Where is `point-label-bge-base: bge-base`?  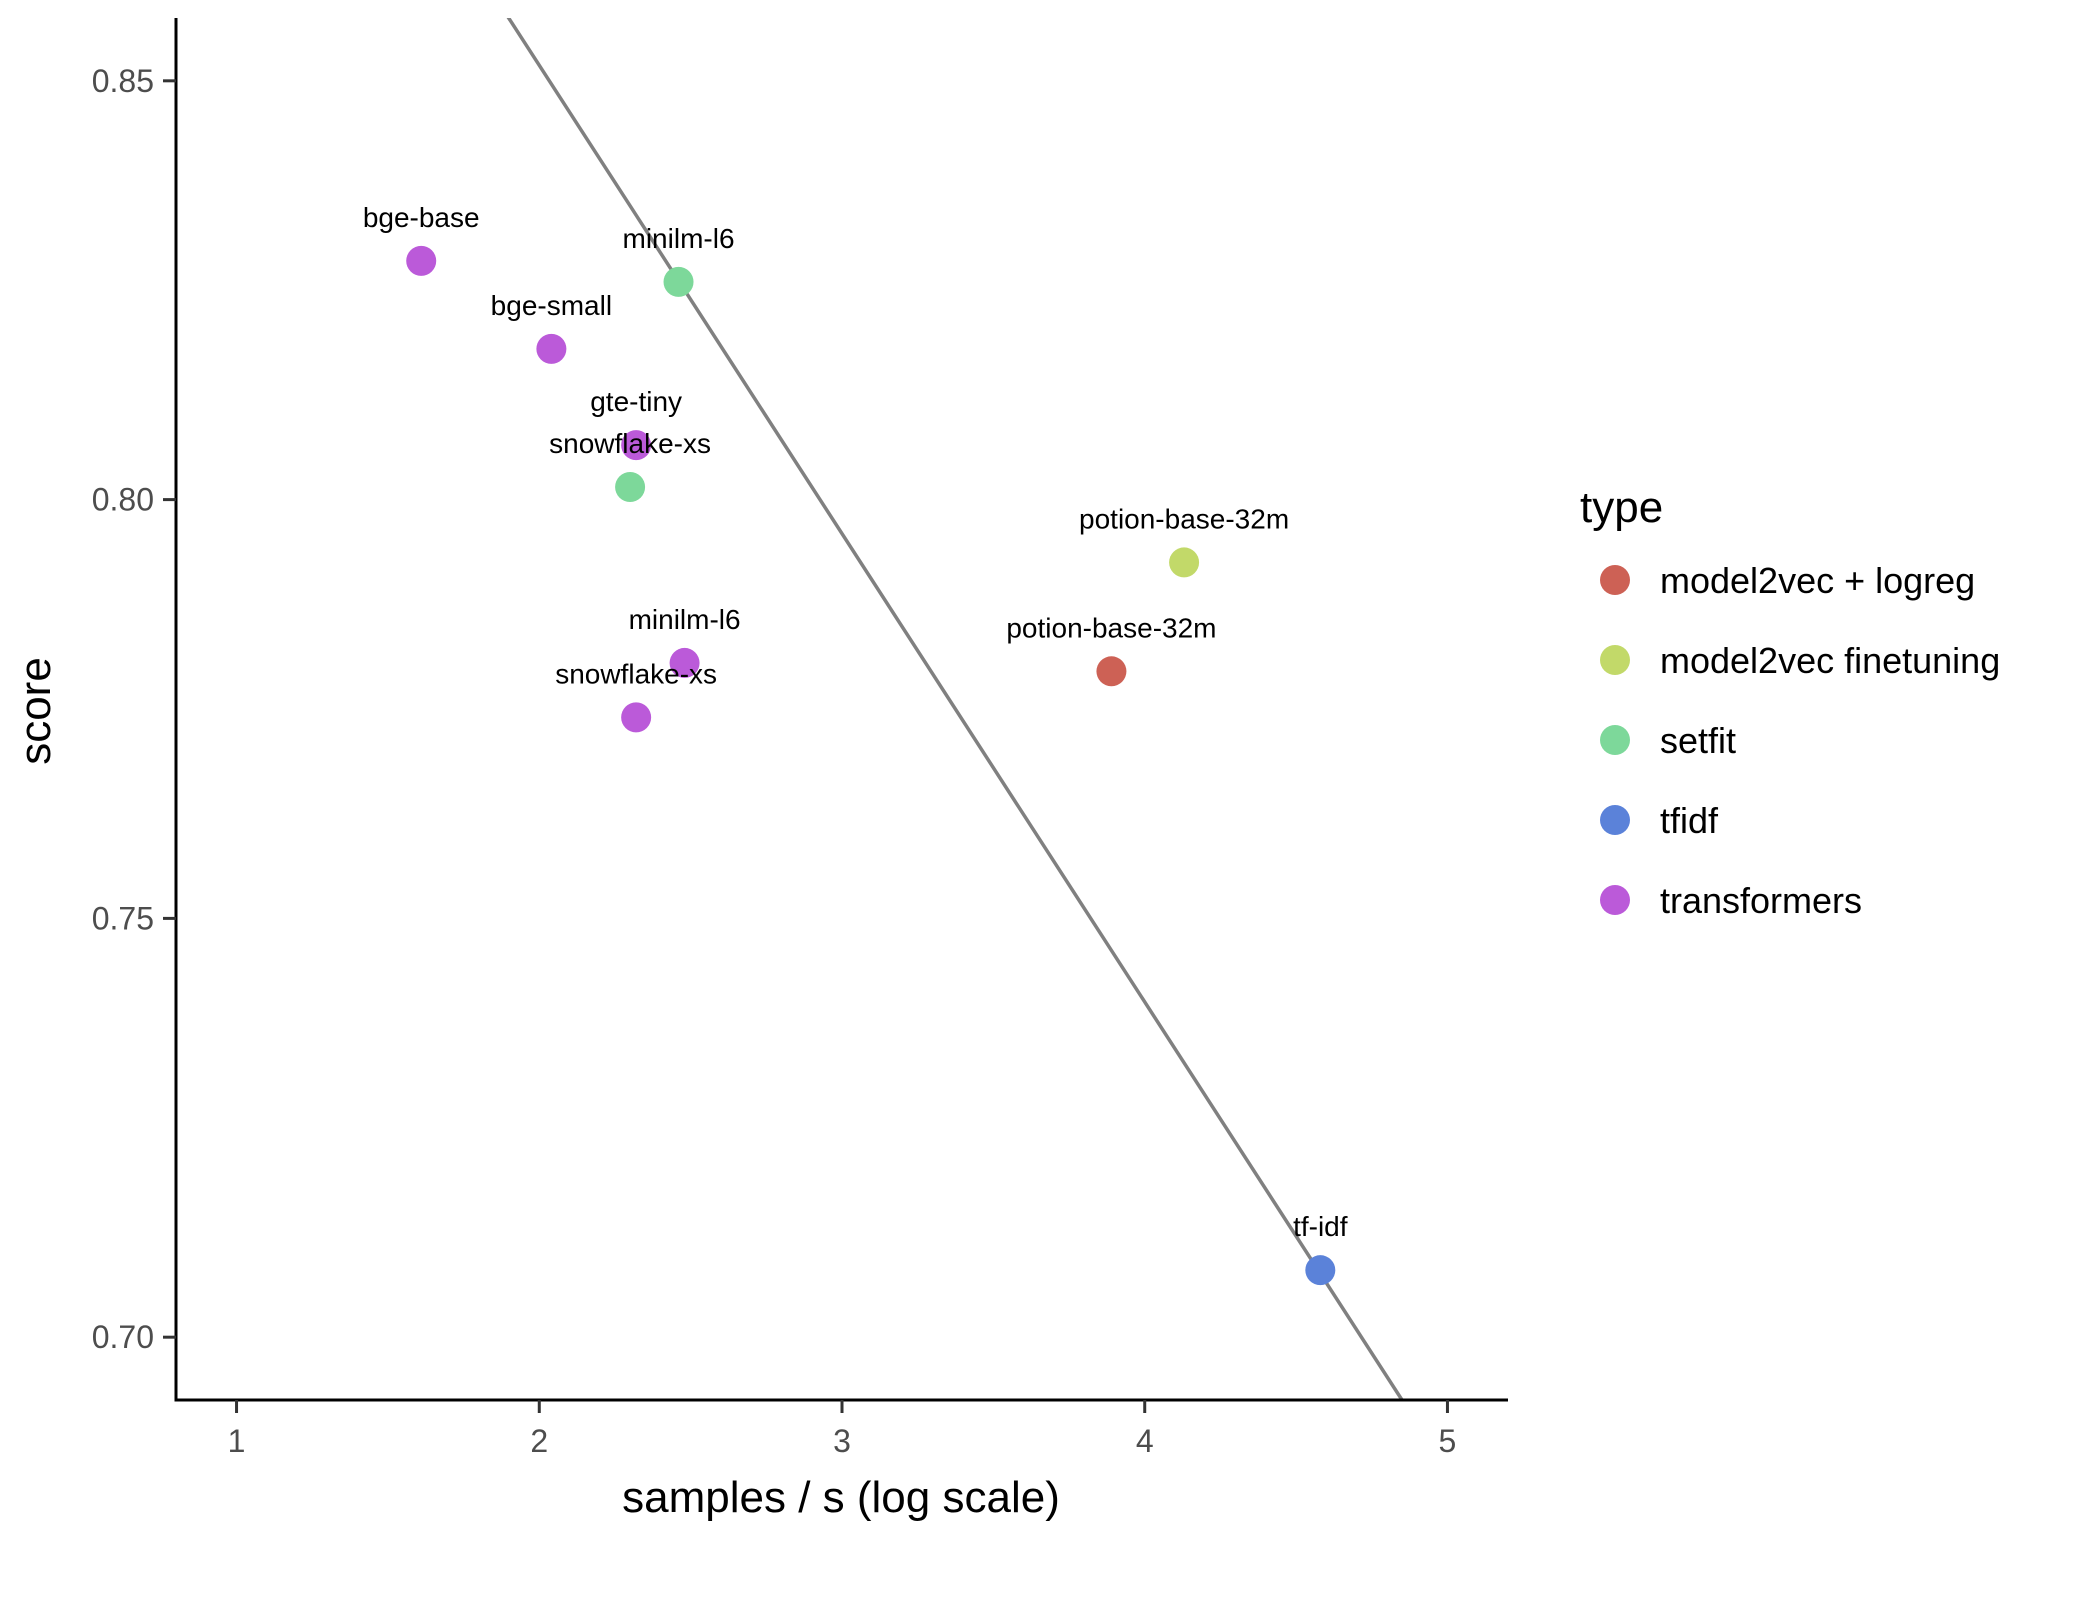
point-label-bge-base: bge-base is located at coordinates (421, 217).